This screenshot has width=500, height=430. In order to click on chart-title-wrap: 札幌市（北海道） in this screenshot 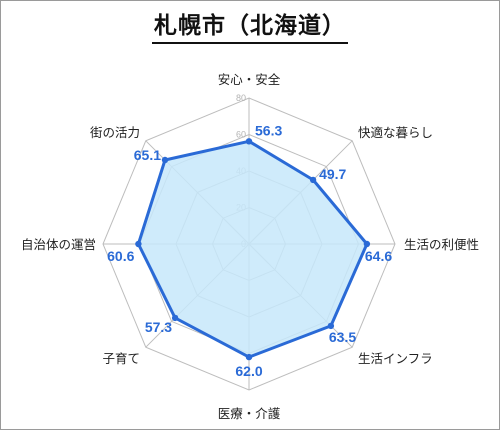, I will do `click(250, 25)`.